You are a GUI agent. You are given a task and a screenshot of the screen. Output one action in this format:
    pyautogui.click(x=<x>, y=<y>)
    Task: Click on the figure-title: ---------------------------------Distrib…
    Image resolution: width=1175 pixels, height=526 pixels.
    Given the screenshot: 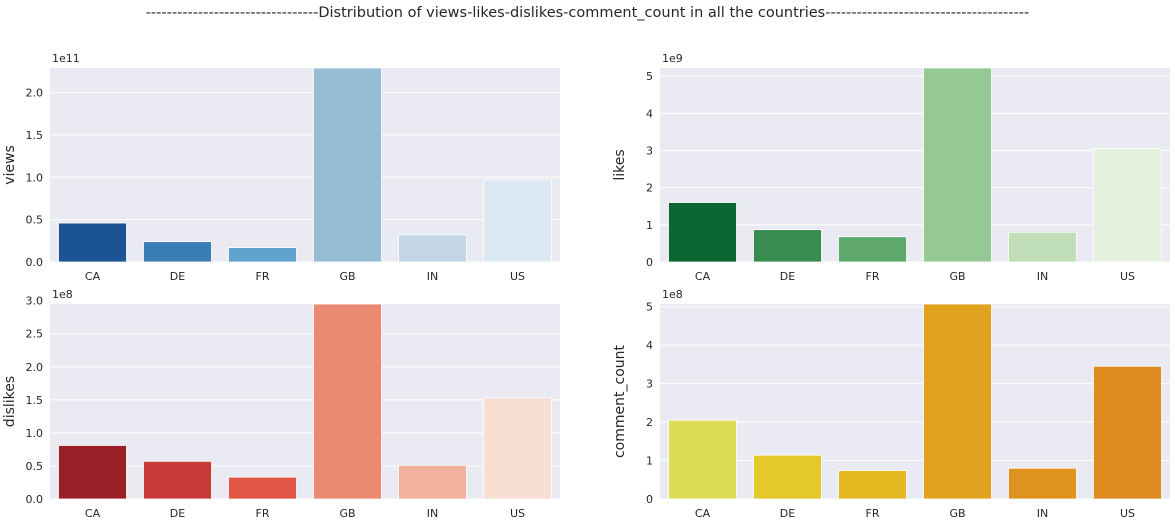 What is the action you would take?
    pyautogui.click(x=587, y=13)
    